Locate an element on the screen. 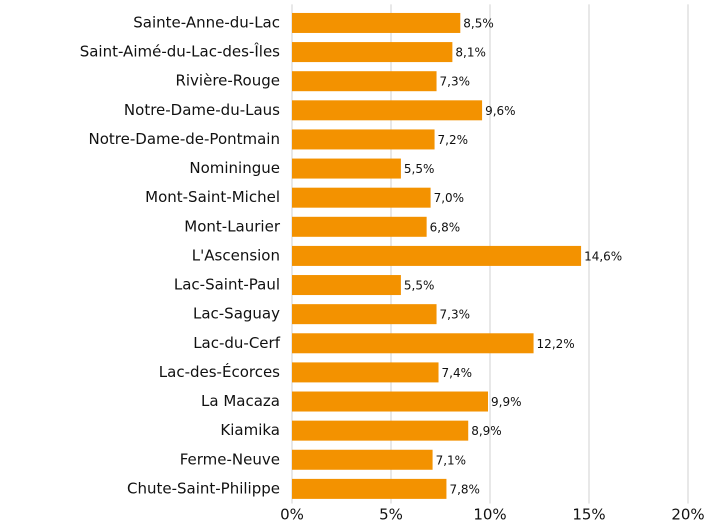 The image size is (709, 525). y-tick-label: Mont-Laurier is located at coordinates (232, 226).